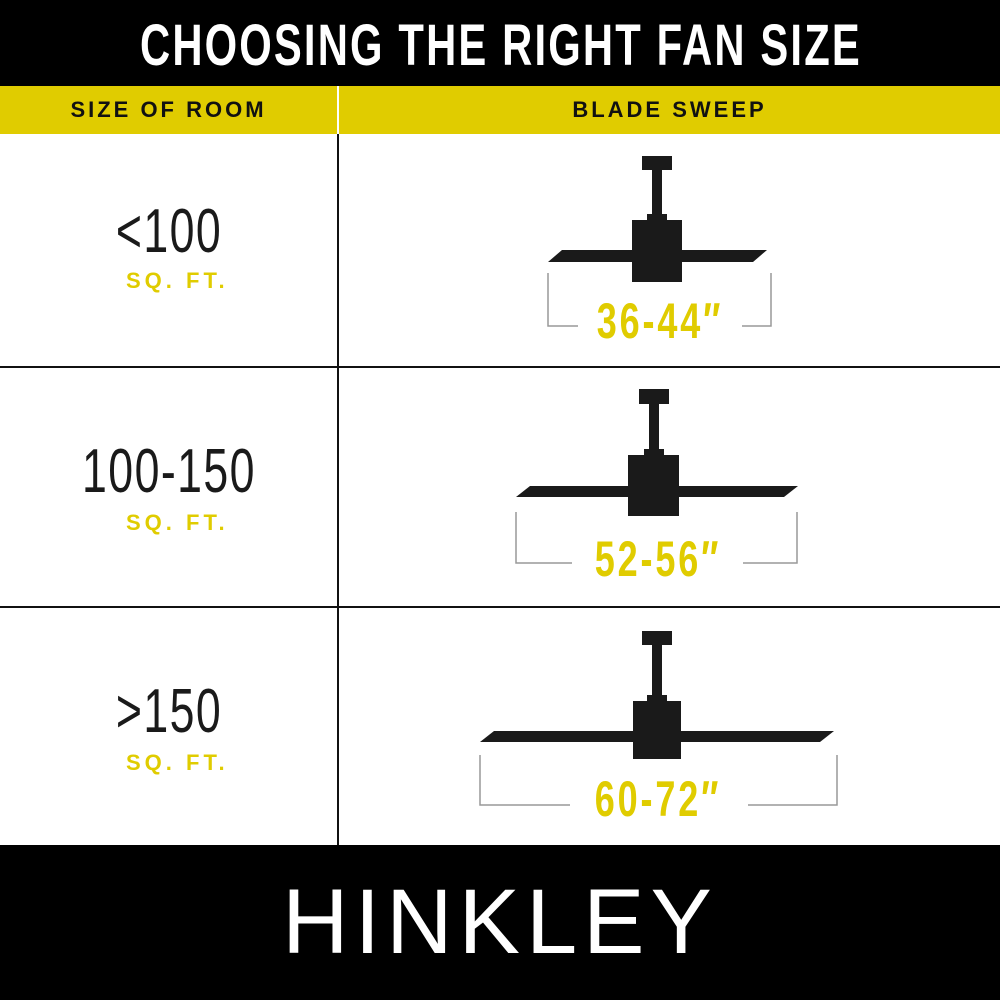 This screenshot has width=1000, height=1000. Describe the element at coordinates (338, 489) in the screenshot. I see `column-divider` at that location.